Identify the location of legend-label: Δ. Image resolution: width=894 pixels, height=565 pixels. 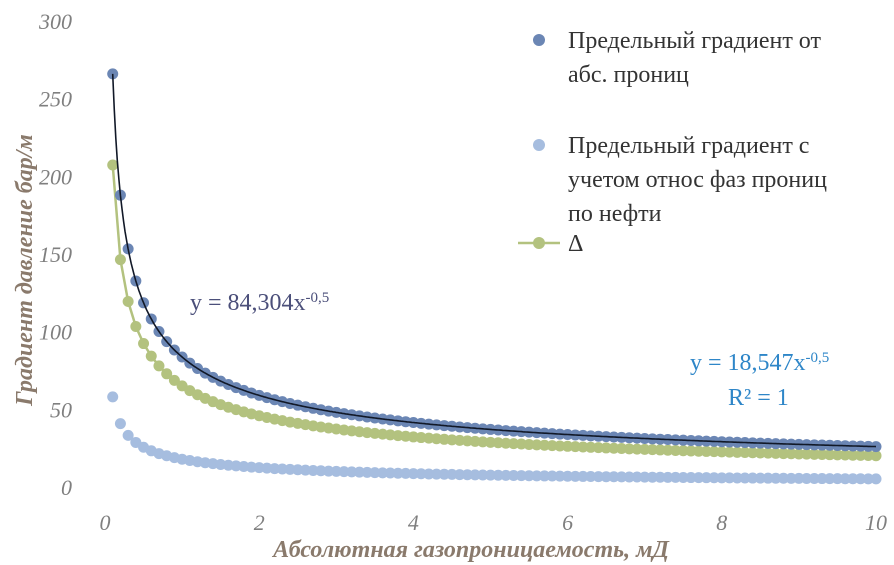
(575, 244).